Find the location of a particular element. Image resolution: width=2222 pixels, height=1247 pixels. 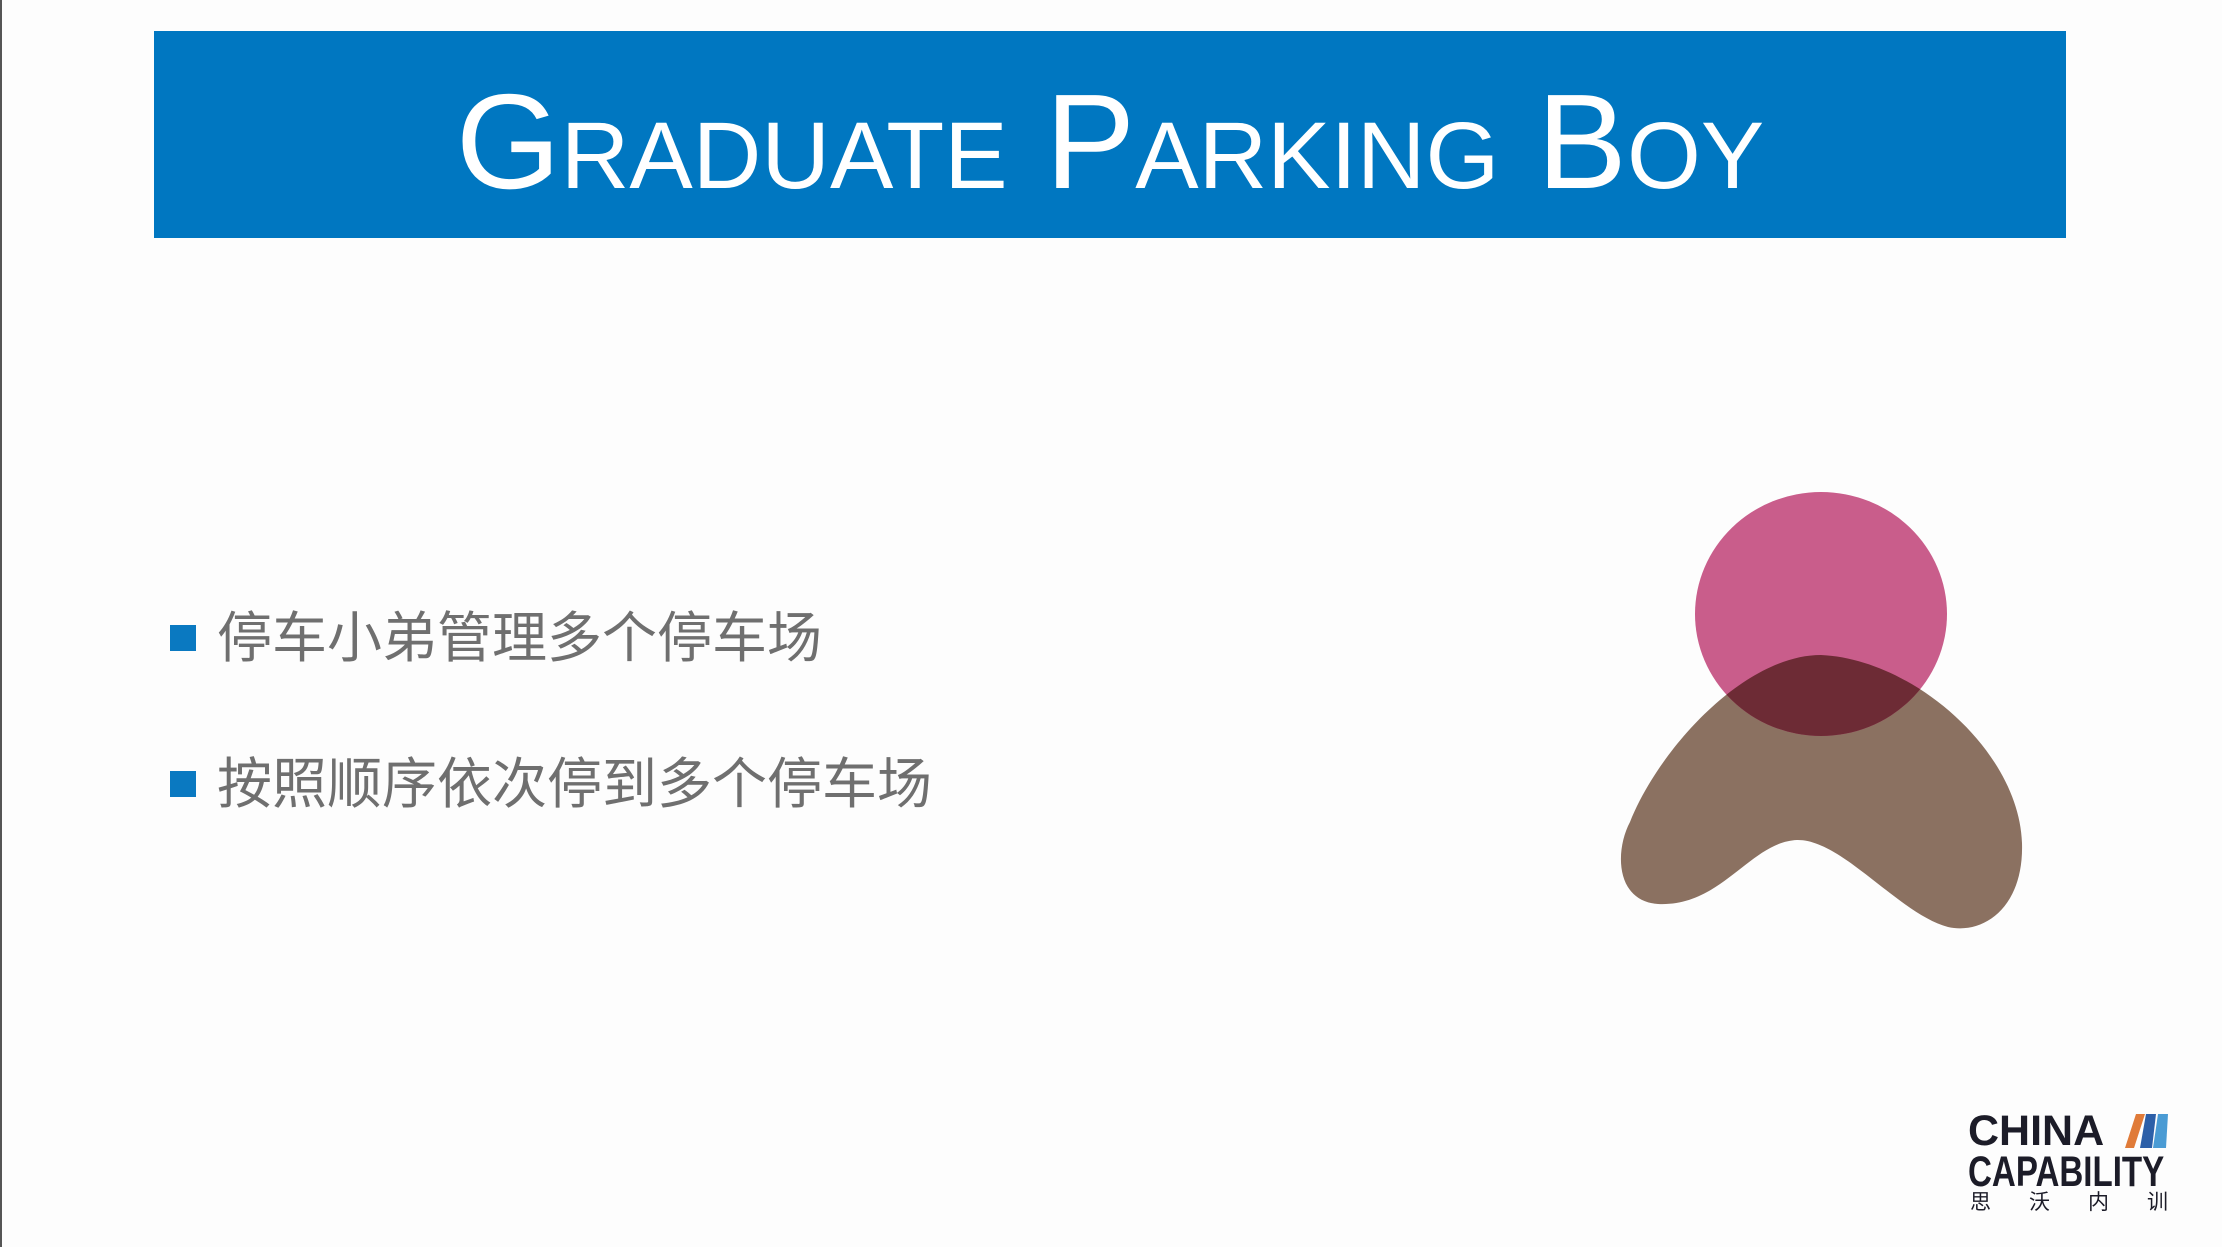

logo-text-china: CHINA is located at coordinates (2036, 1131).